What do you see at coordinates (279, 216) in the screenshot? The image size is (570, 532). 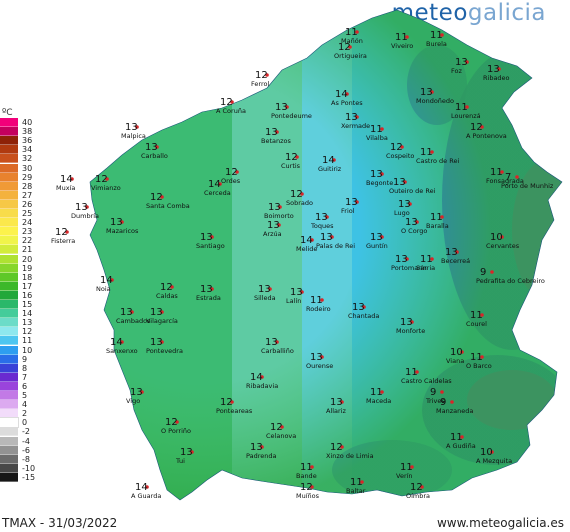 I see `station-name: Boimorto` at bounding box center [279, 216].